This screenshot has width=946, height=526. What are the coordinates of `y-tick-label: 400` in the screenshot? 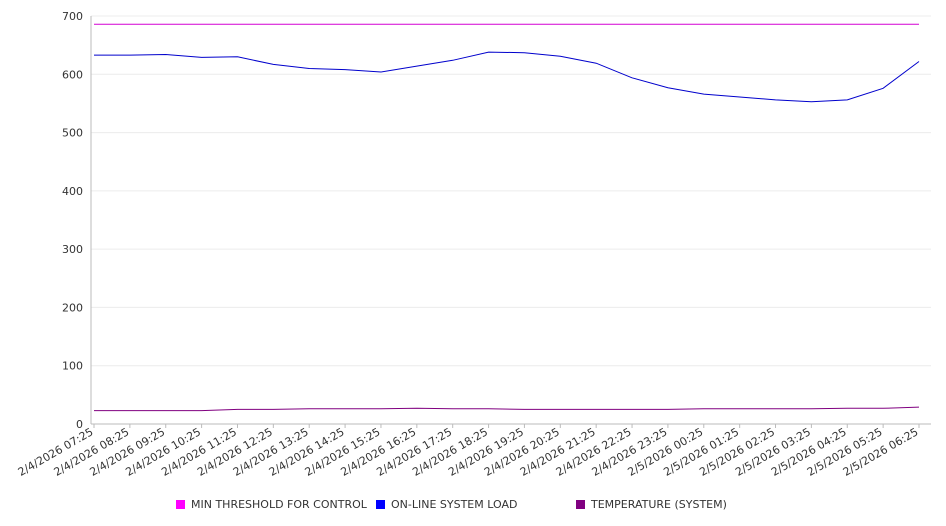 It's located at (72, 191).